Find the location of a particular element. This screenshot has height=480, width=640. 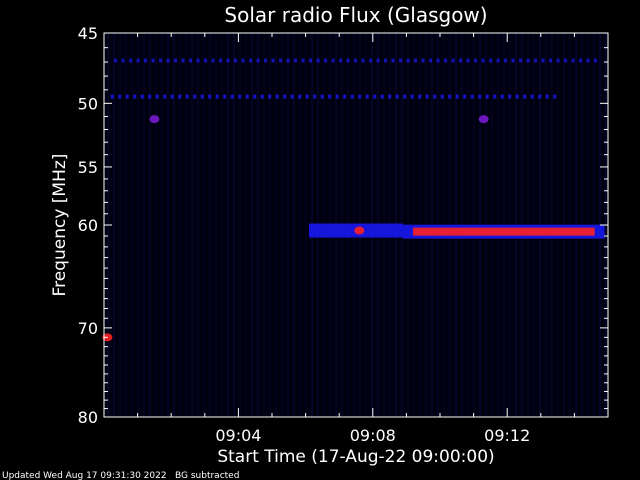

chart-title: Solar radio Flux (Glasgow) is located at coordinates (355, 15).